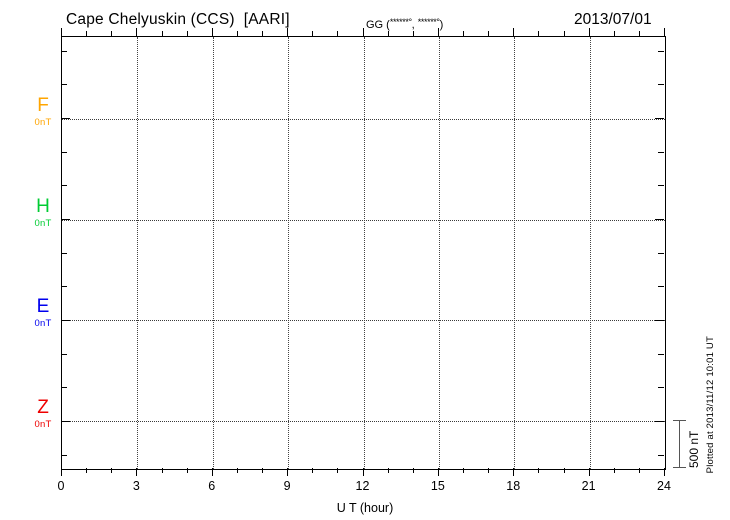 The image size is (730, 520). I want to click on scale-bar: 500 nT, so click(701, 444).